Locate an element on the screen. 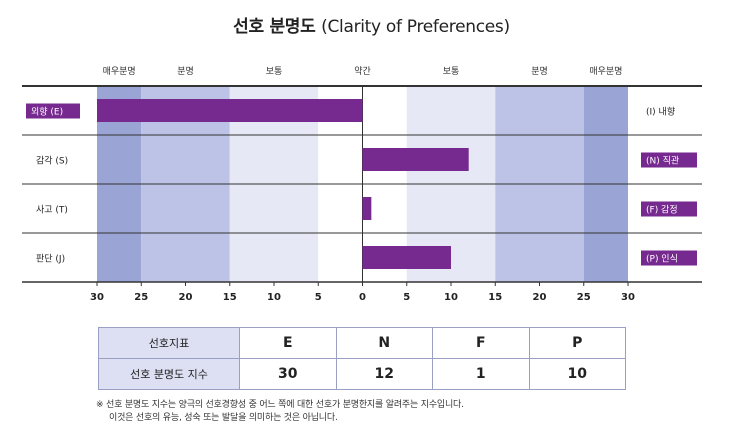 The image size is (743, 436). score-row: 선호 분명도 지수 30 12 1 10 is located at coordinates (362, 374).